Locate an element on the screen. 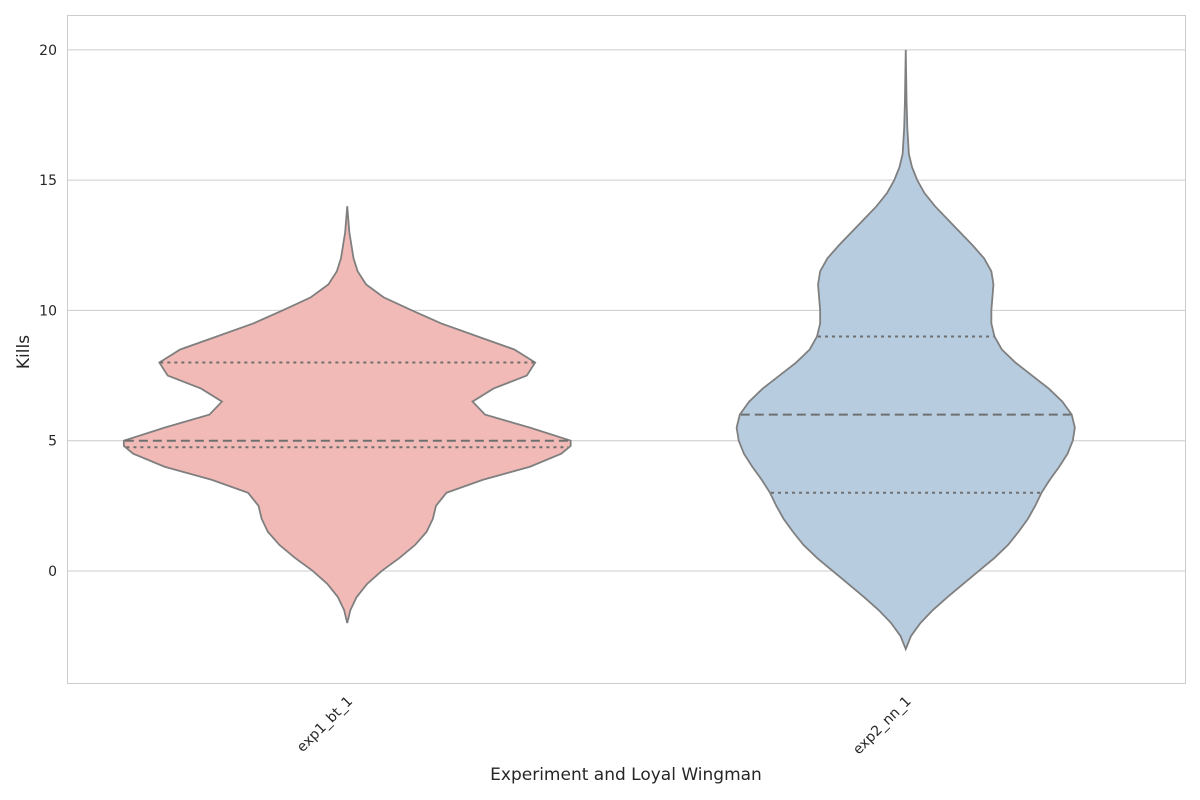 This screenshot has width=1200, height=800. x-axis-label: Experiment and Loyal Wingman is located at coordinates (626, 775).